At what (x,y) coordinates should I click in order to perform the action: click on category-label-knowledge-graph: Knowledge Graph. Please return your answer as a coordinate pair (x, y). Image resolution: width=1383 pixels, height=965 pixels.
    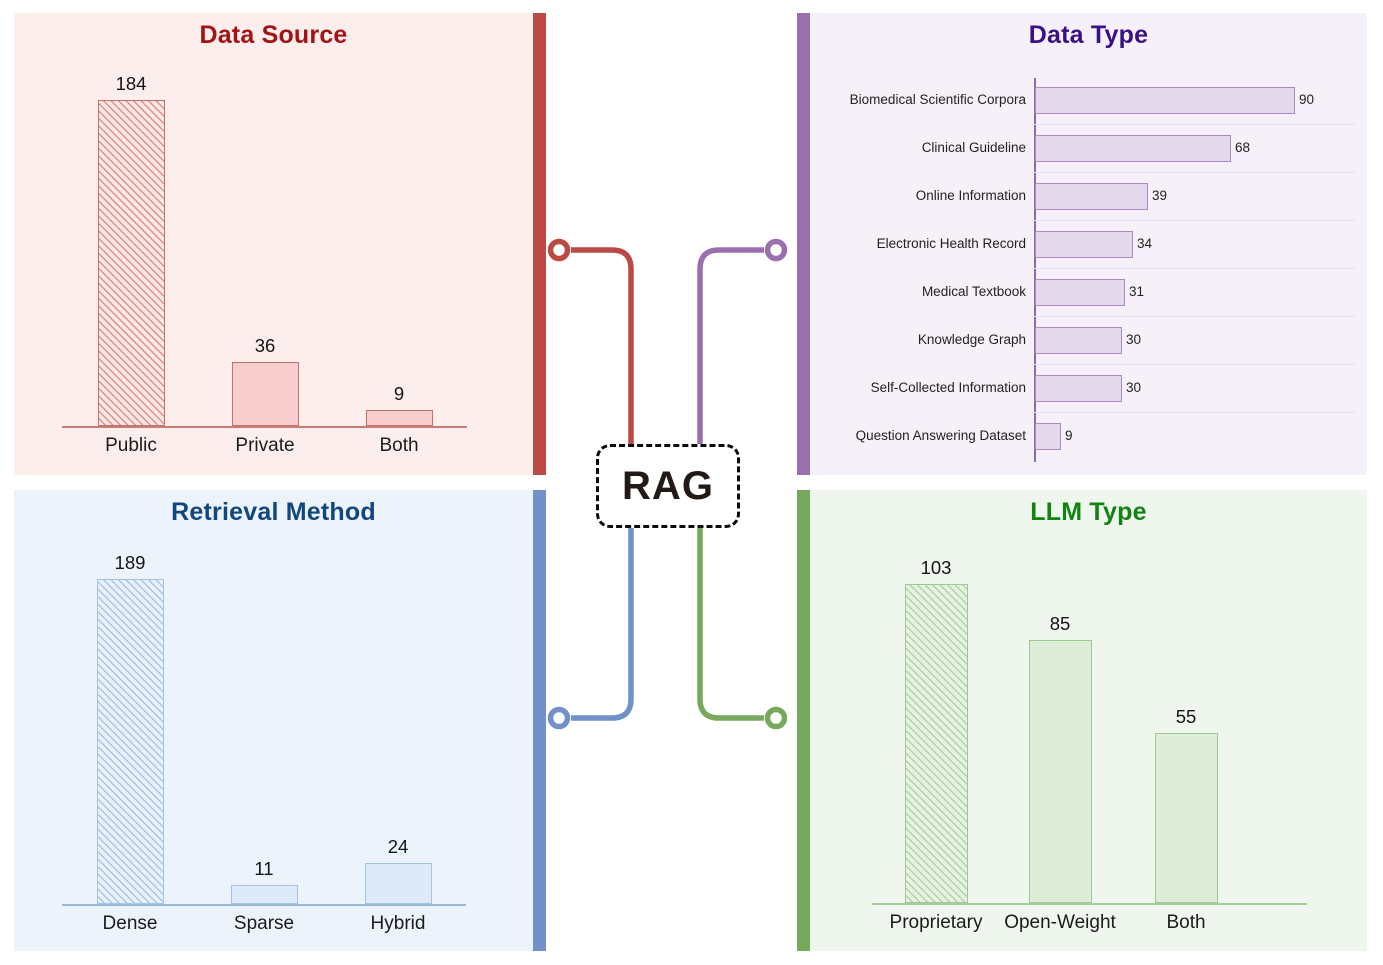
    Looking at the image, I should click on (971, 339).